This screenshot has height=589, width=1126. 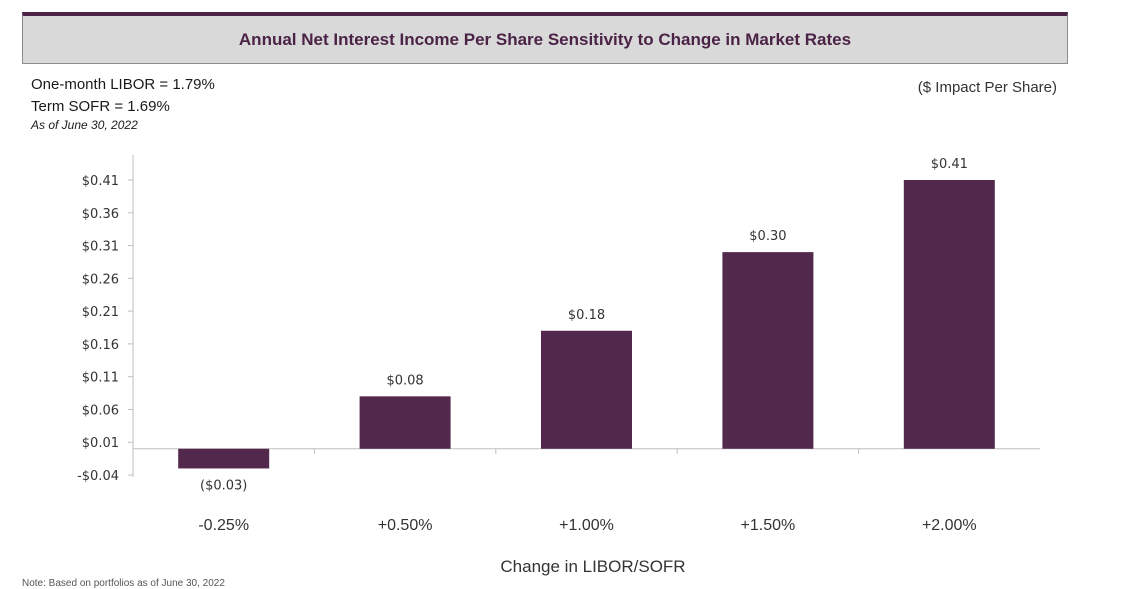 I want to click on libor-rate-label: One-month LIBOR = 1.79%, so click(x=123, y=84).